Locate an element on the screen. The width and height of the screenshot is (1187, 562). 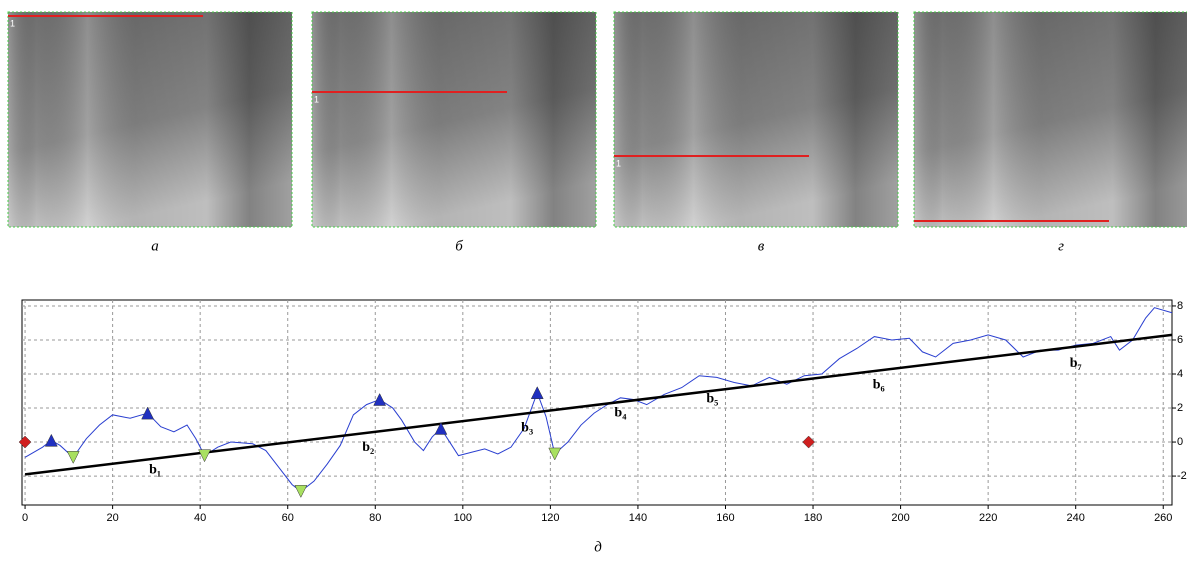
annotation: b₂ is located at coordinates (368, 447).